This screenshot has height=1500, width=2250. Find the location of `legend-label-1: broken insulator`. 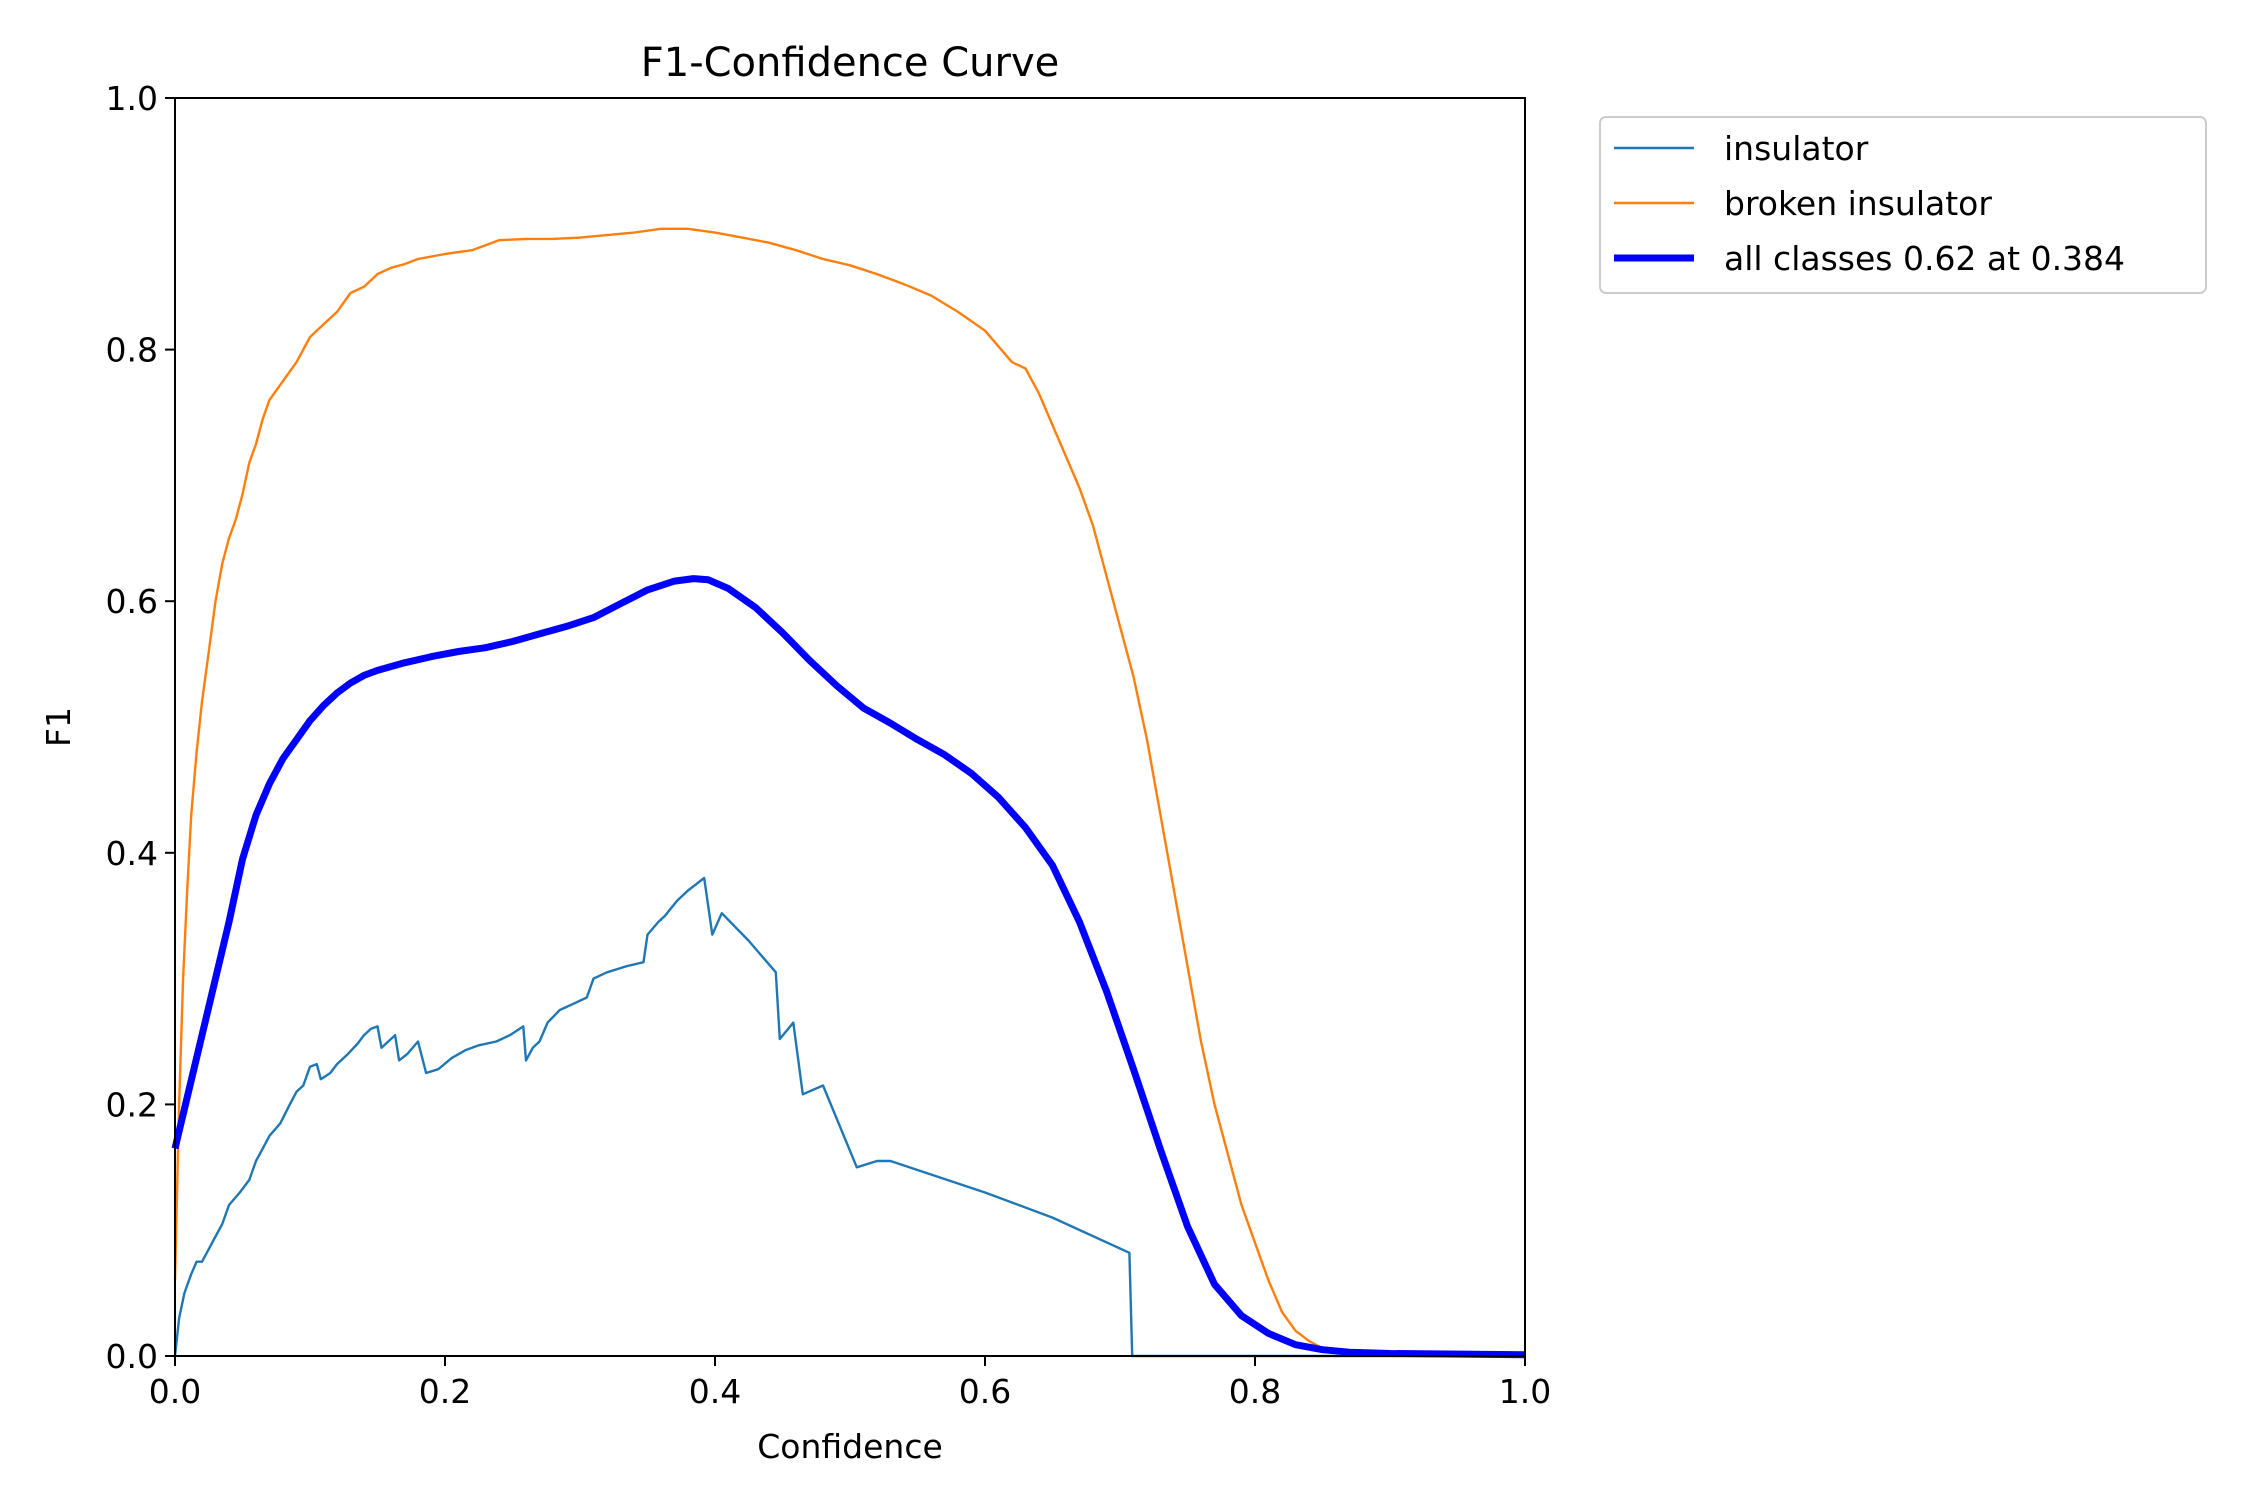

legend-label-1: broken insulator is located at coordinates (1858, 203).